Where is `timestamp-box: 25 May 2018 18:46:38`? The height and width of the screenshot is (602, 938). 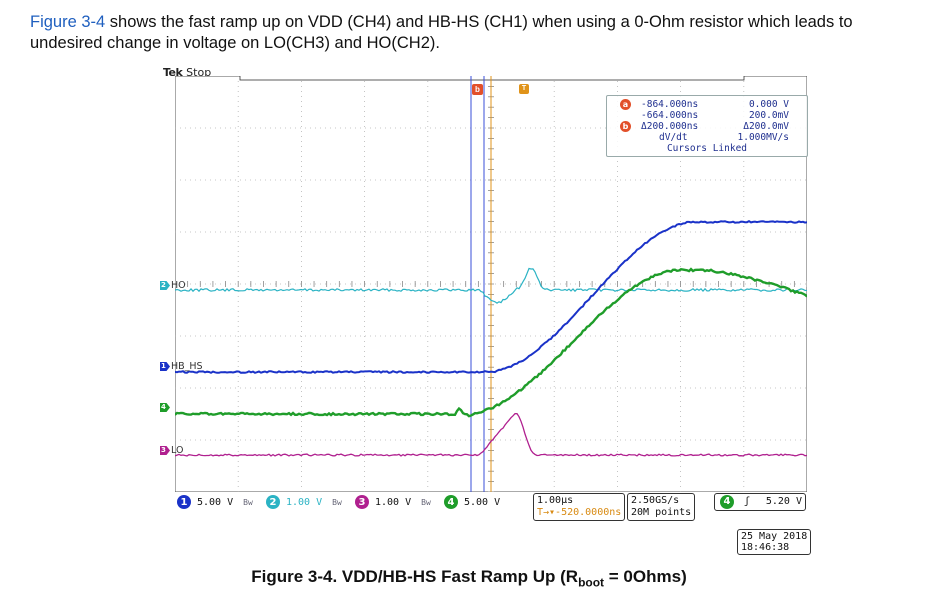
timestamp-box: 25 May 2018 18:46:38 is located at coordinates (774, 542).